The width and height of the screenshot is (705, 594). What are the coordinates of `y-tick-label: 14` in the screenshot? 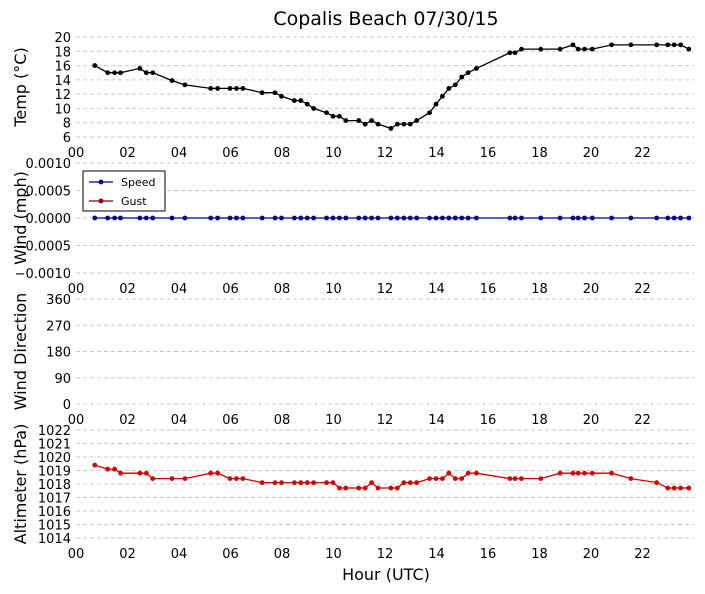 It's located at (62, 81).